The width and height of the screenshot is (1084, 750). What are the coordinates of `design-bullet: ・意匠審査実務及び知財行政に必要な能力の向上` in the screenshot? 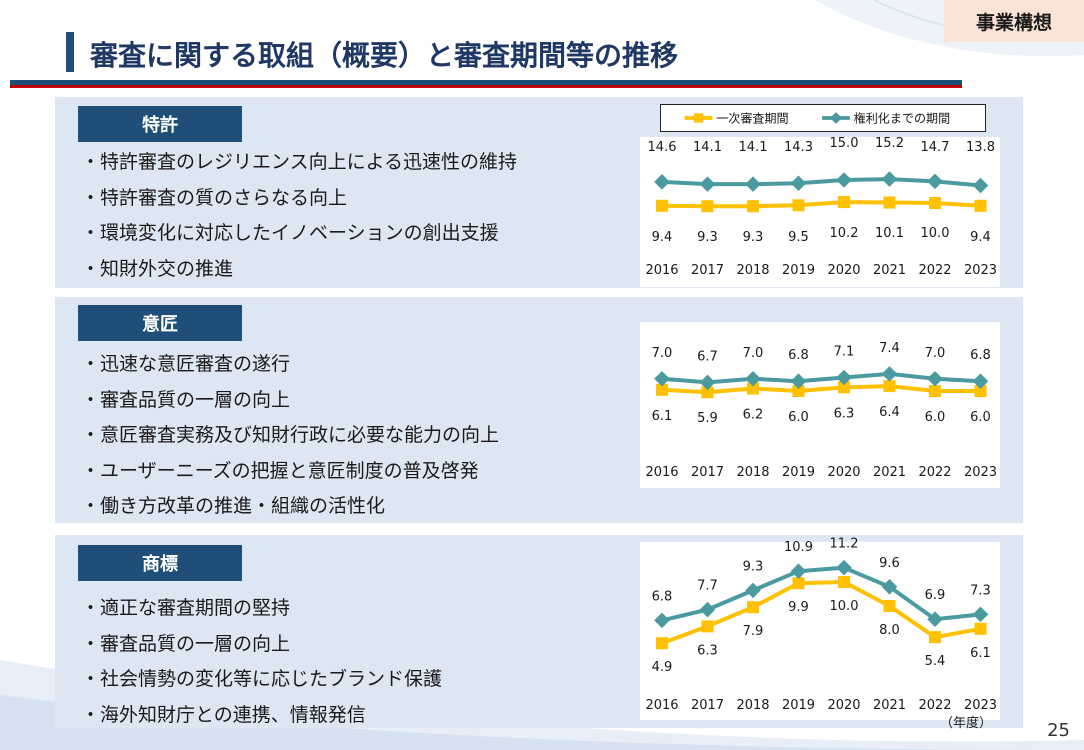 It's located at (290, 435).